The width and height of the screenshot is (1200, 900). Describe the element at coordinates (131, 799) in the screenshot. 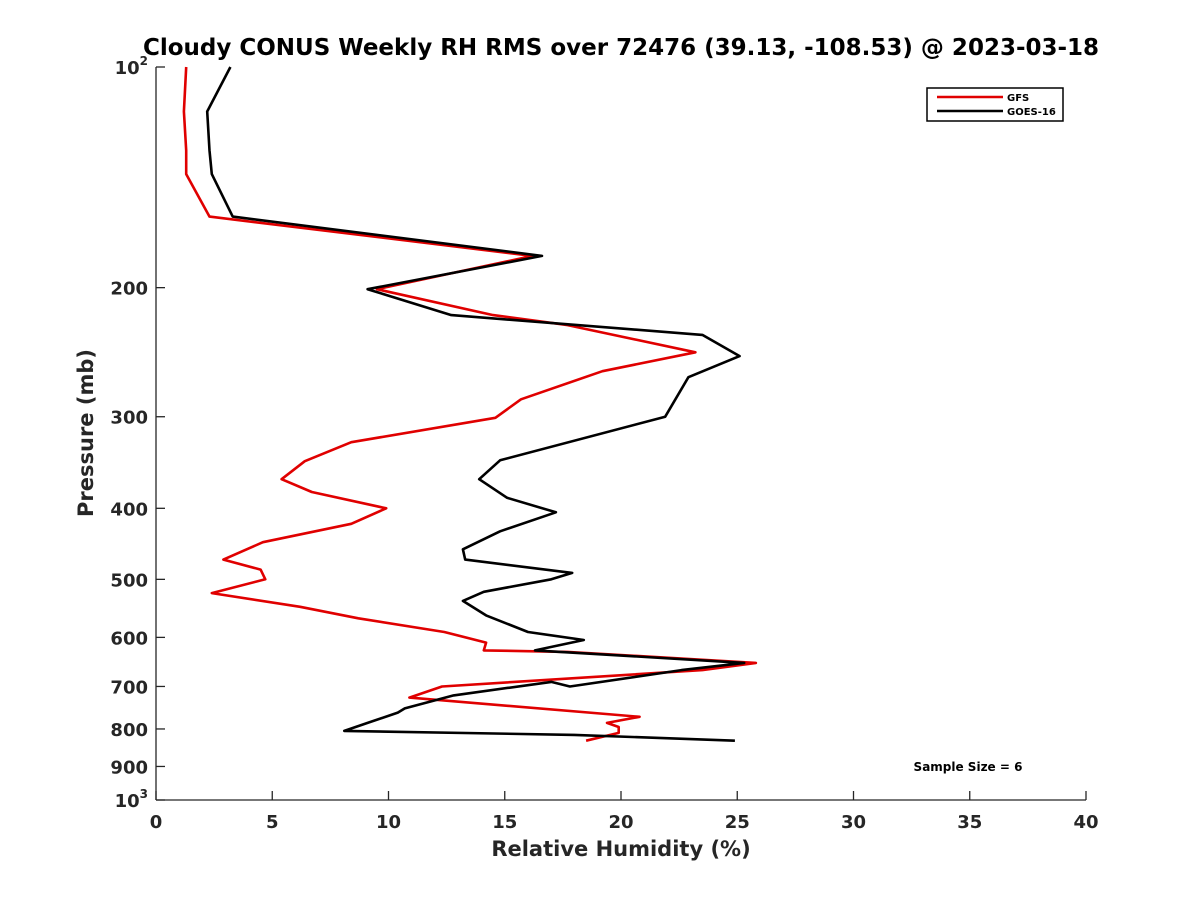

I see `y-tick-label-1000: 10³` at that location.